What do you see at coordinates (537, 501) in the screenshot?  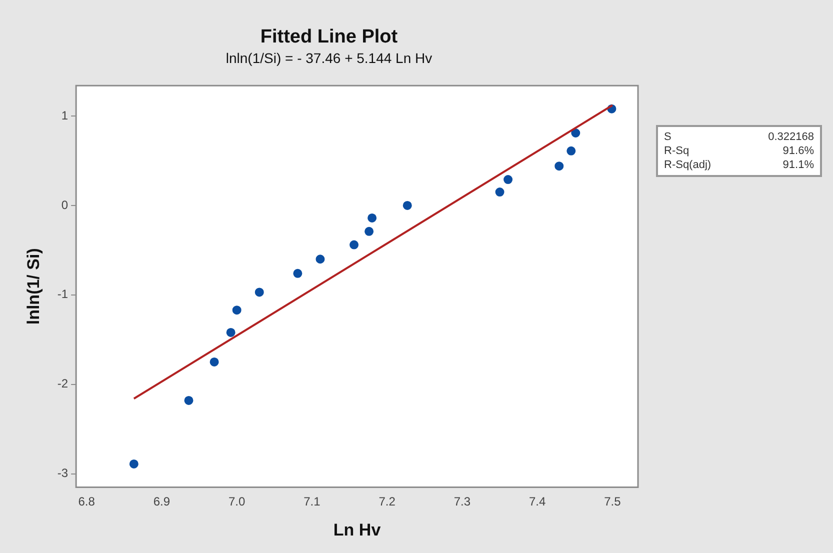 I see `x-tick-label: 7.4` at bounding box center [537, 501].